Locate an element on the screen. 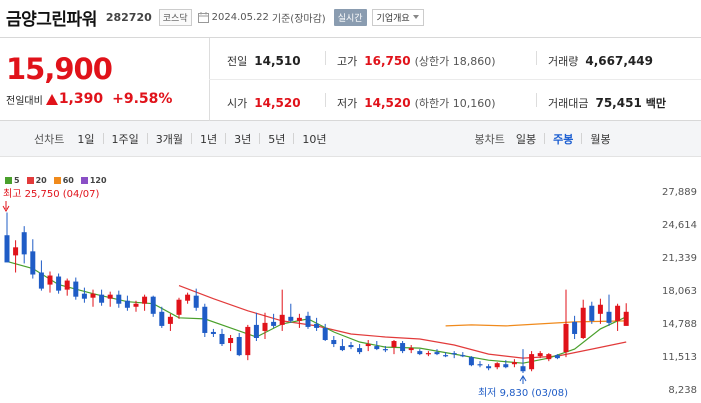  y-tick-label: 18,063 is located at coordinates (679, 291).